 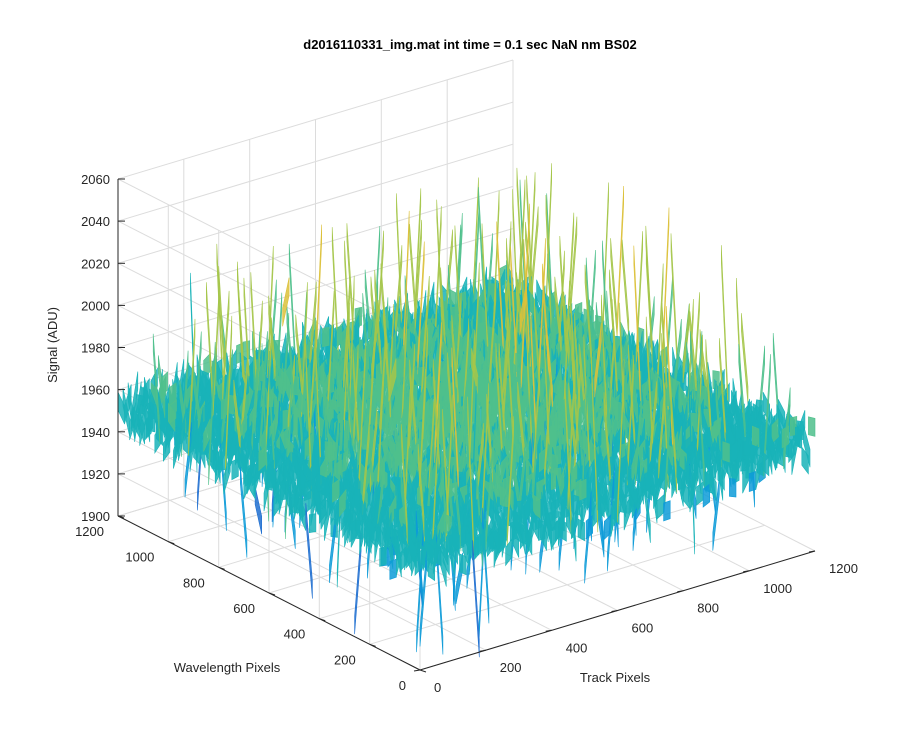 I want to click on y-tick-label: 600, so click(x=244, y=608).